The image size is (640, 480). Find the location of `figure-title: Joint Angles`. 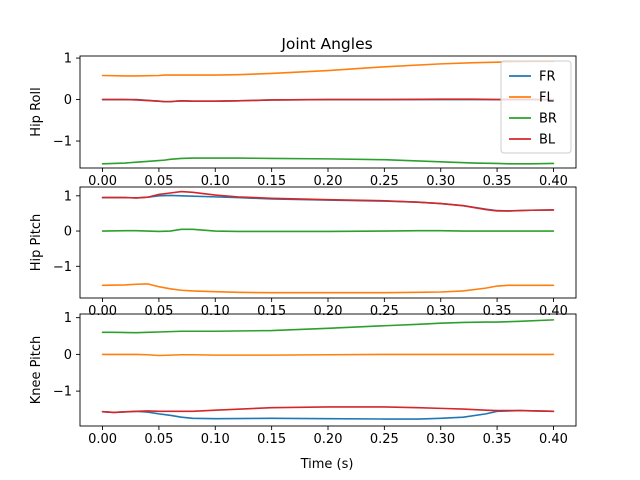

figure-title: Joint Angles is located at coordinates (326, 44).